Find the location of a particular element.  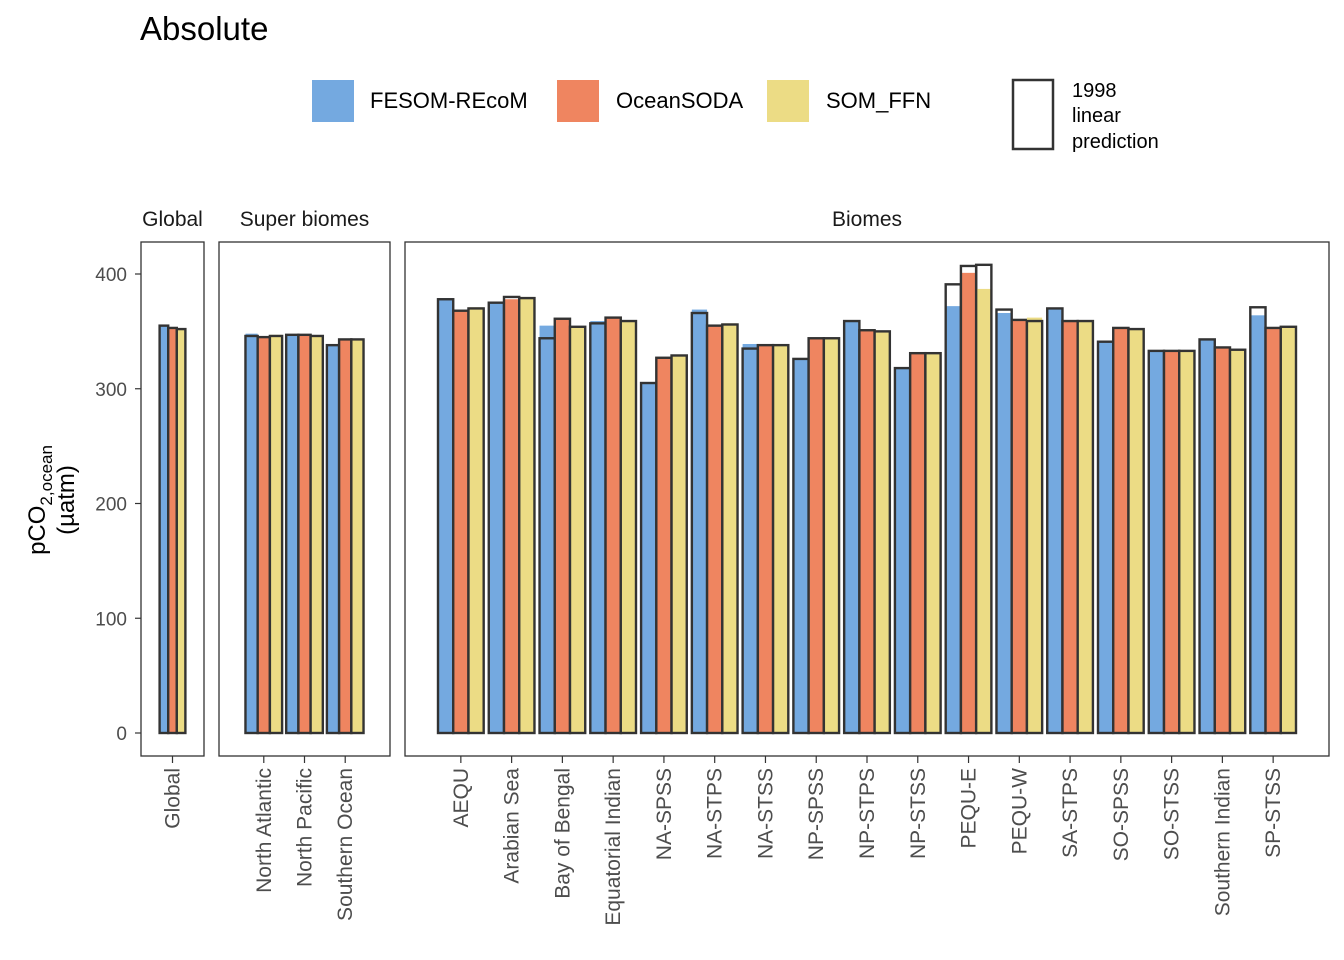

svg-text: pCO2,ocean is located at coordinates (40, 500).